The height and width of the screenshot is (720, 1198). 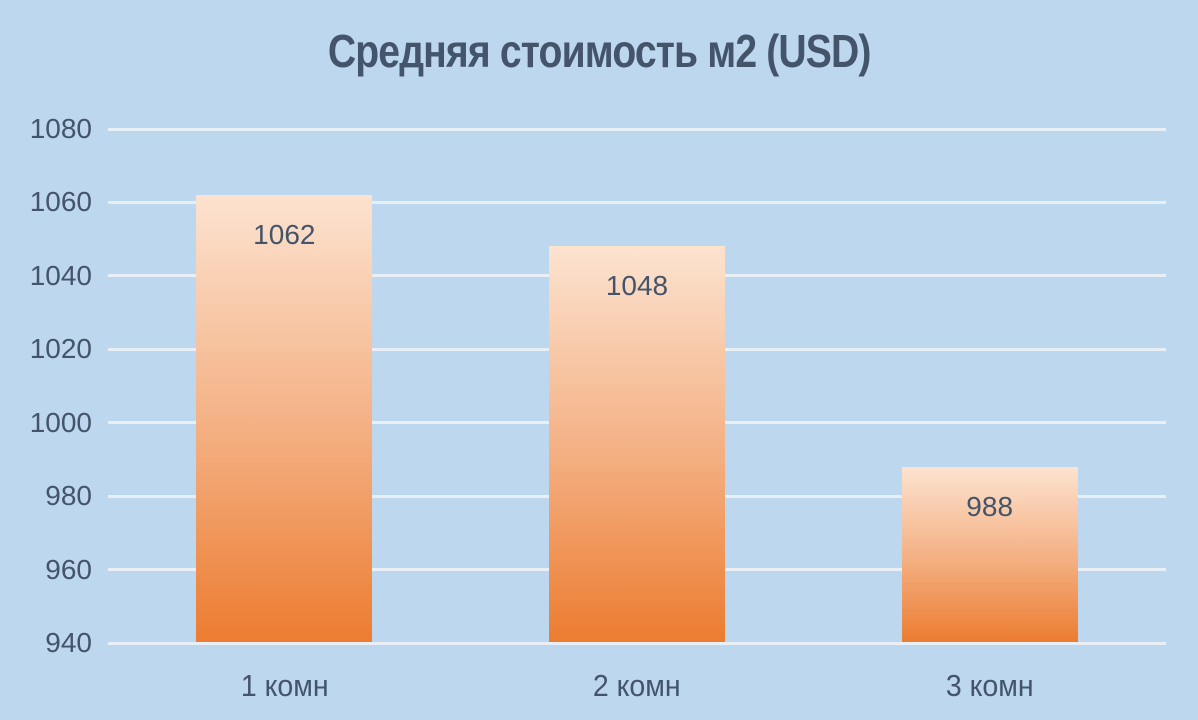 I want to click on chart-title: Средняя стоимость м2 (USD), so click(x=599, y=51).